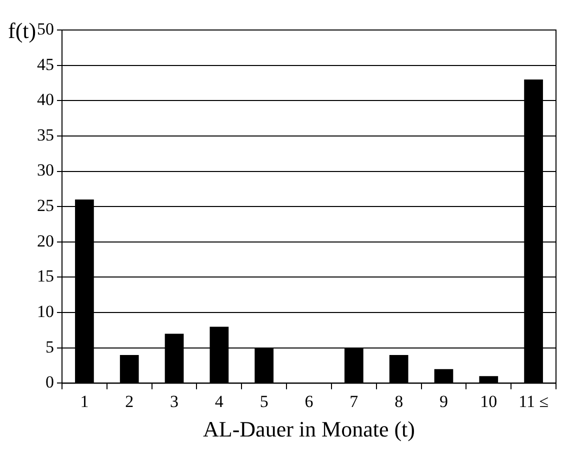 The height and width of the screenshot is (454, 574). Describe the element at coordinates (174, 401) in the screenshot. I see `x-tick-label: 3` at that location.